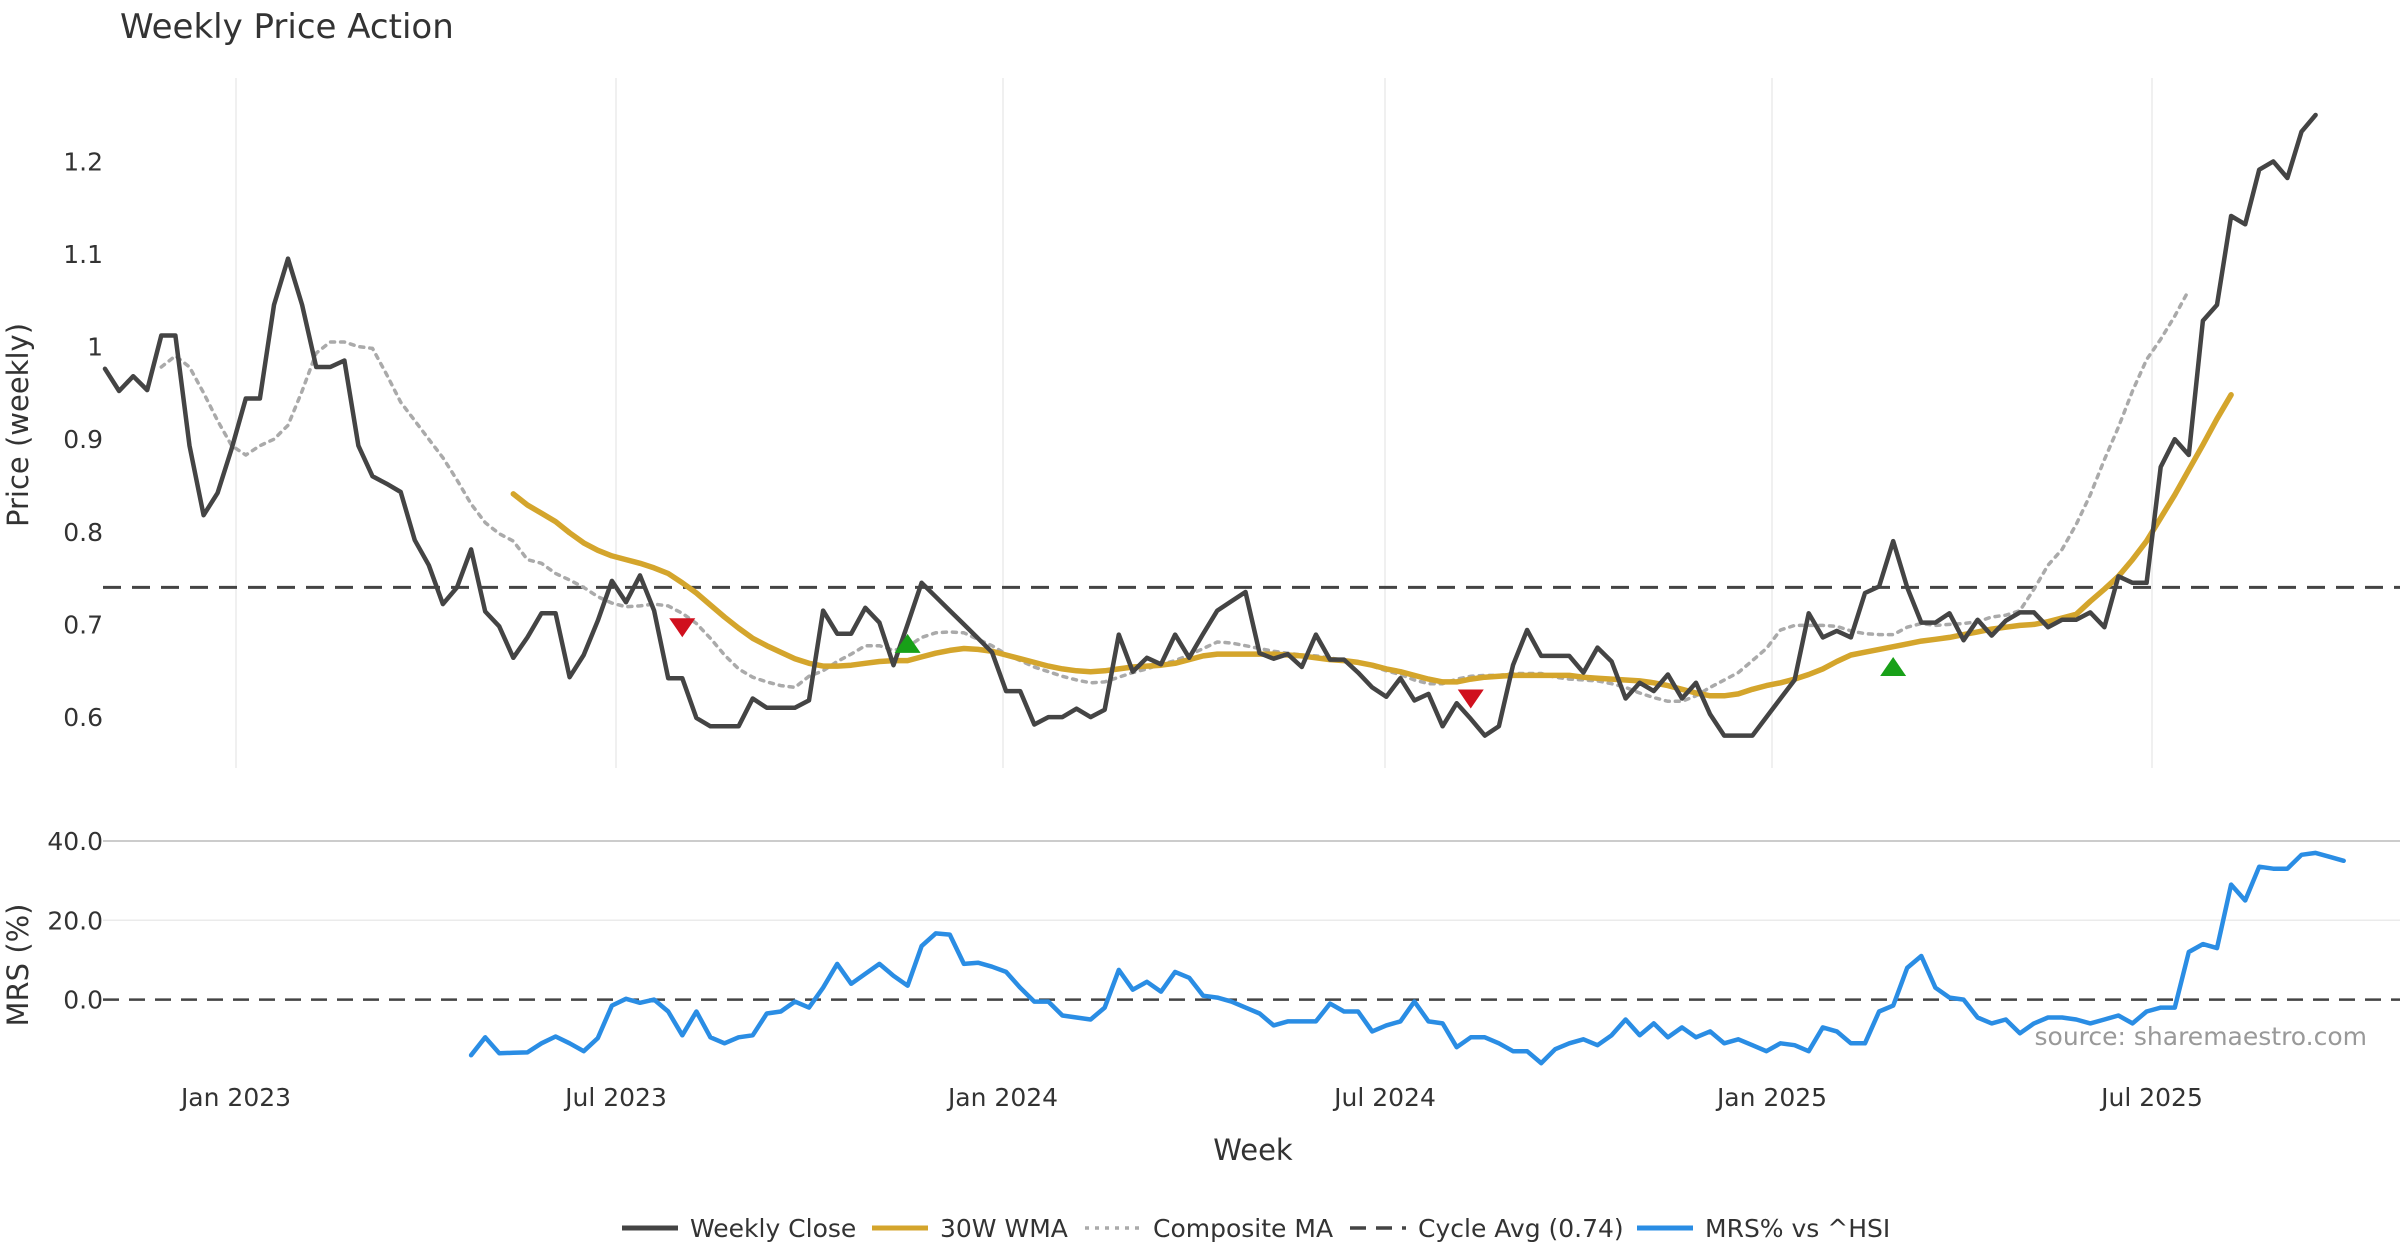  Describe the element at coordinates (83, 532) in the screenshot. I see `price-y-tick: 0.8` at that location.